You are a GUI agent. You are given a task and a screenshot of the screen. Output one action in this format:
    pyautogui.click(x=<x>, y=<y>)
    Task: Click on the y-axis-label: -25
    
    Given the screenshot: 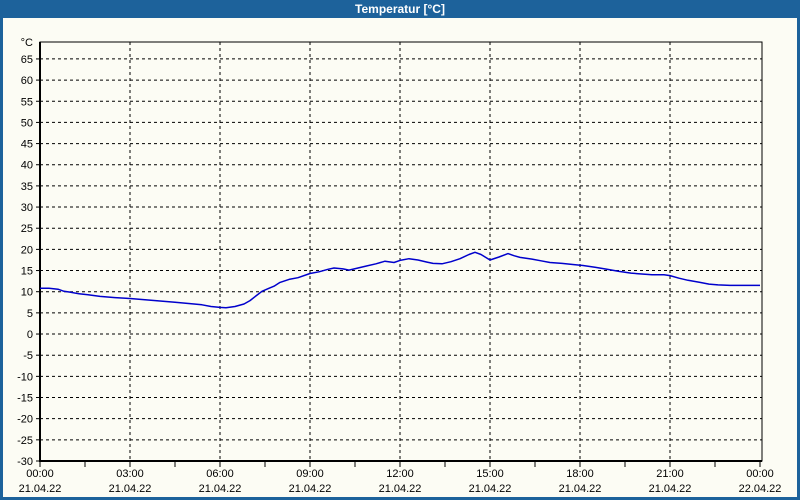 What is the action you would take?
    pyautogui.click(x=25, y=441)
    